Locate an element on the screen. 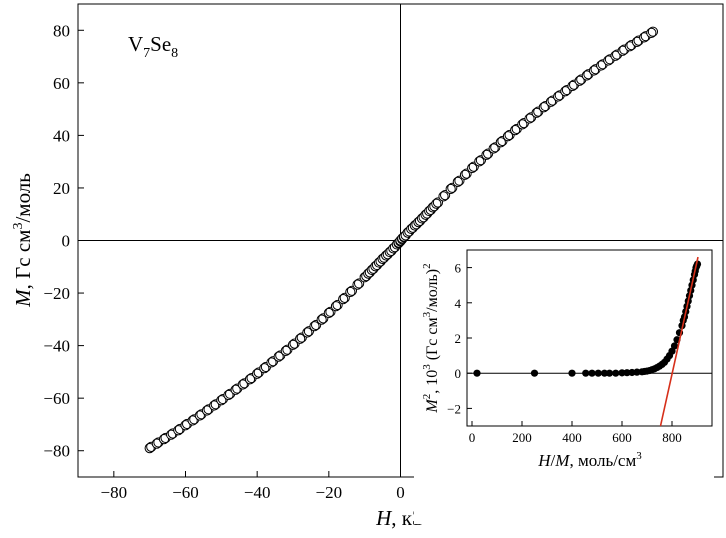  main-y-tick-label: 40 is located at coordinates (61, 135).